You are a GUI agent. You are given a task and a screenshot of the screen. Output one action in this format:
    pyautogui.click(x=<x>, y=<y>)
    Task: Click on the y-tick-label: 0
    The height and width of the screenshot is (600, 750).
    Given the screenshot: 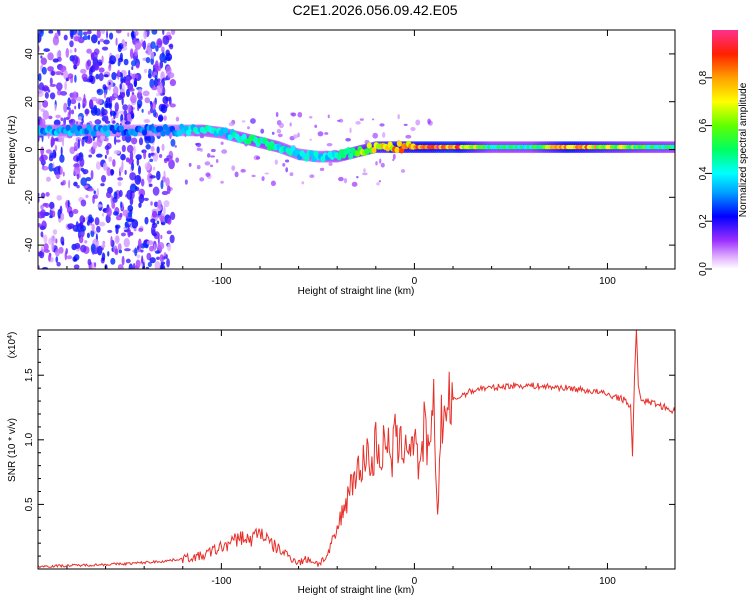 What is the action you would take?
    pyautogui.click(x=29, y=149)
    